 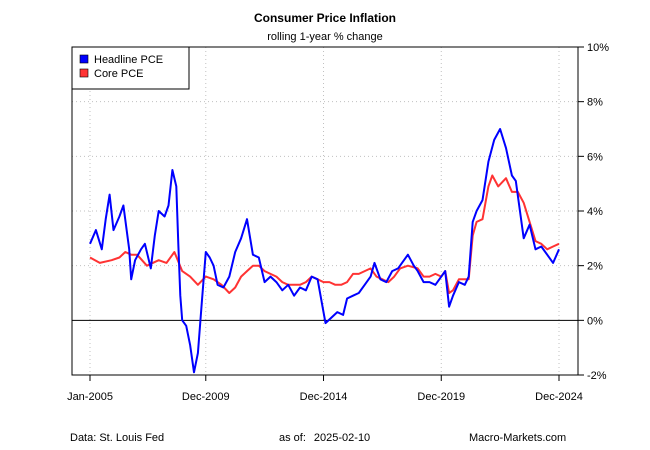 I want to click on chart-title: Consumer Price Inflation, so click(x=325, y=18).